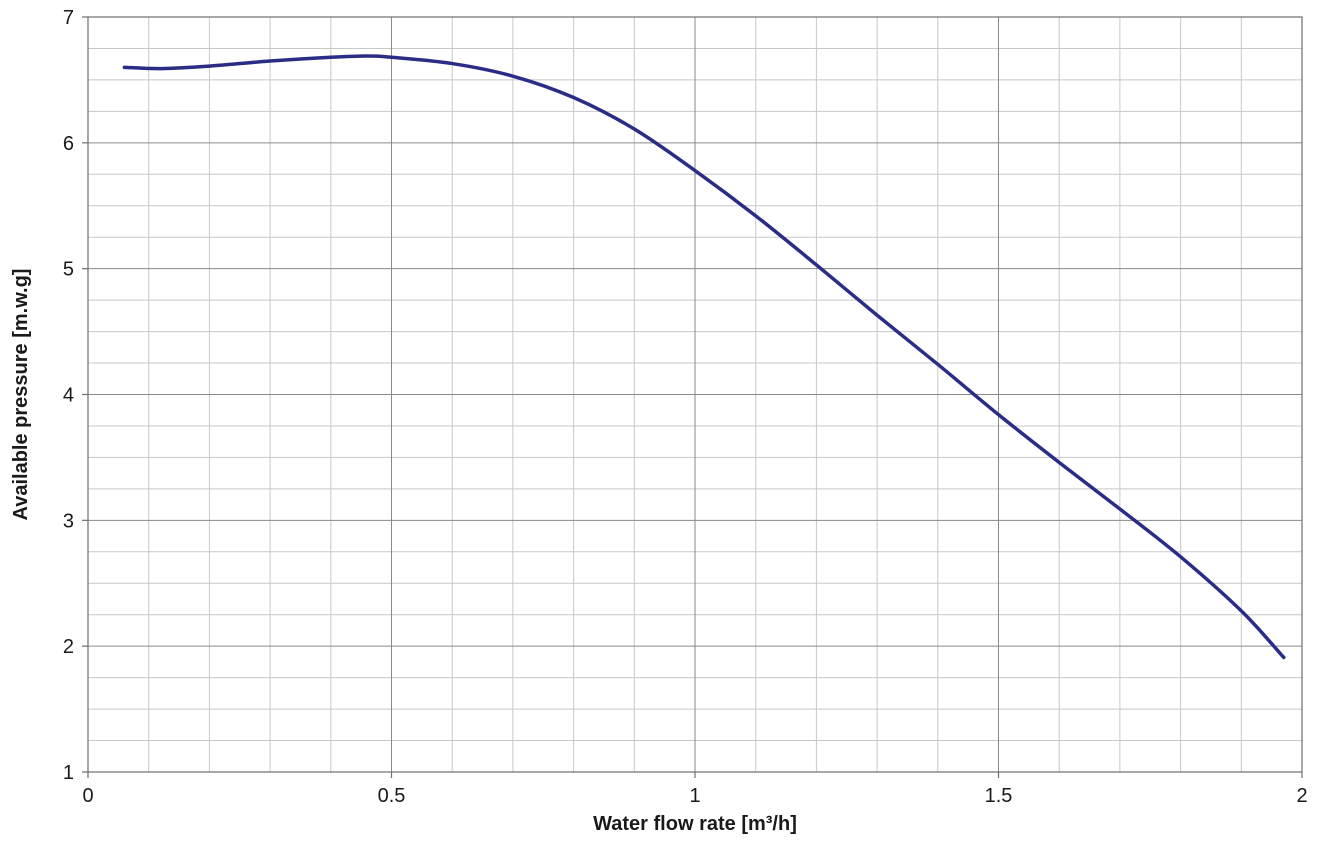  I want to click on y-tick-label: 5, so click(68, 270).